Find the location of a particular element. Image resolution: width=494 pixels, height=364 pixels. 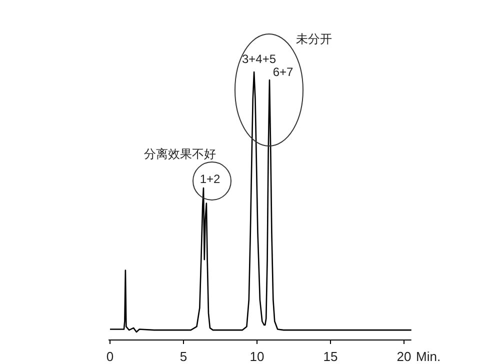

x-tick-label: 0 is located at coordinates (110, 356).